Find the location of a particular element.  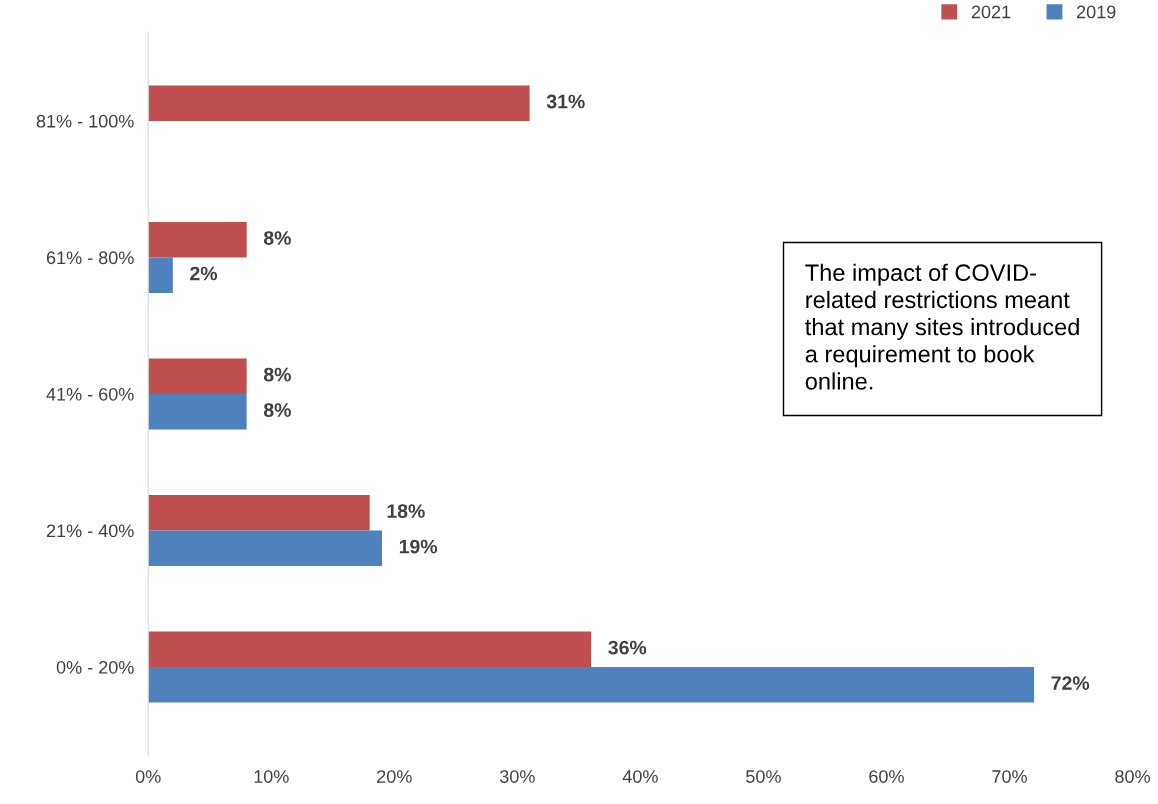

y-tick-label: 21% - 40% is located at coordinates (90, 531).